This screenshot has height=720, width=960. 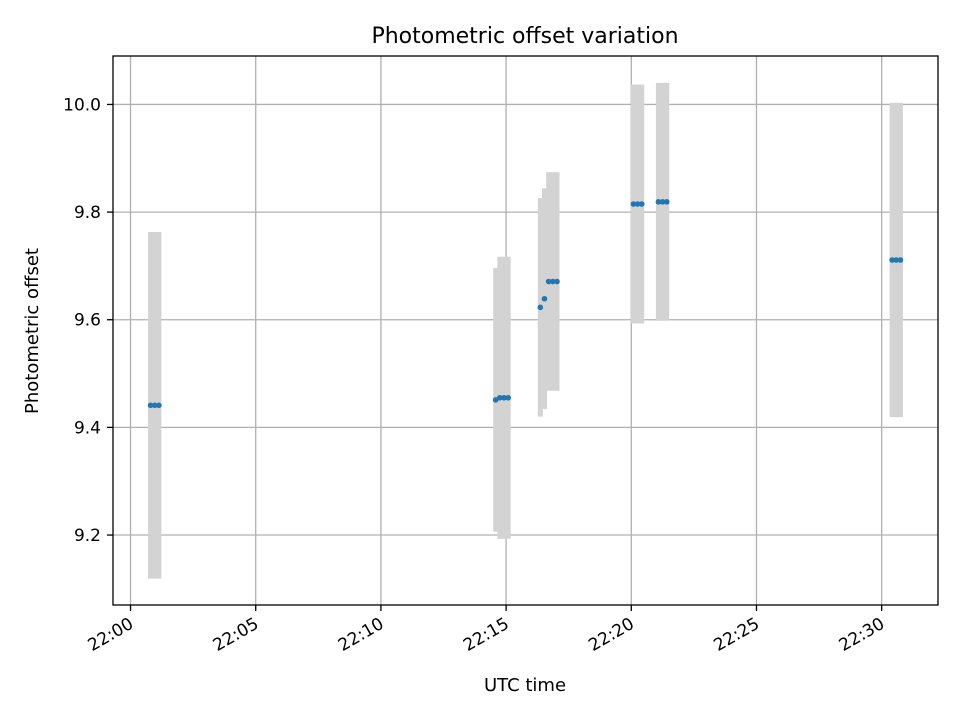 I want to click on x-axis-title: UTC time, so click(x=525, y=685).